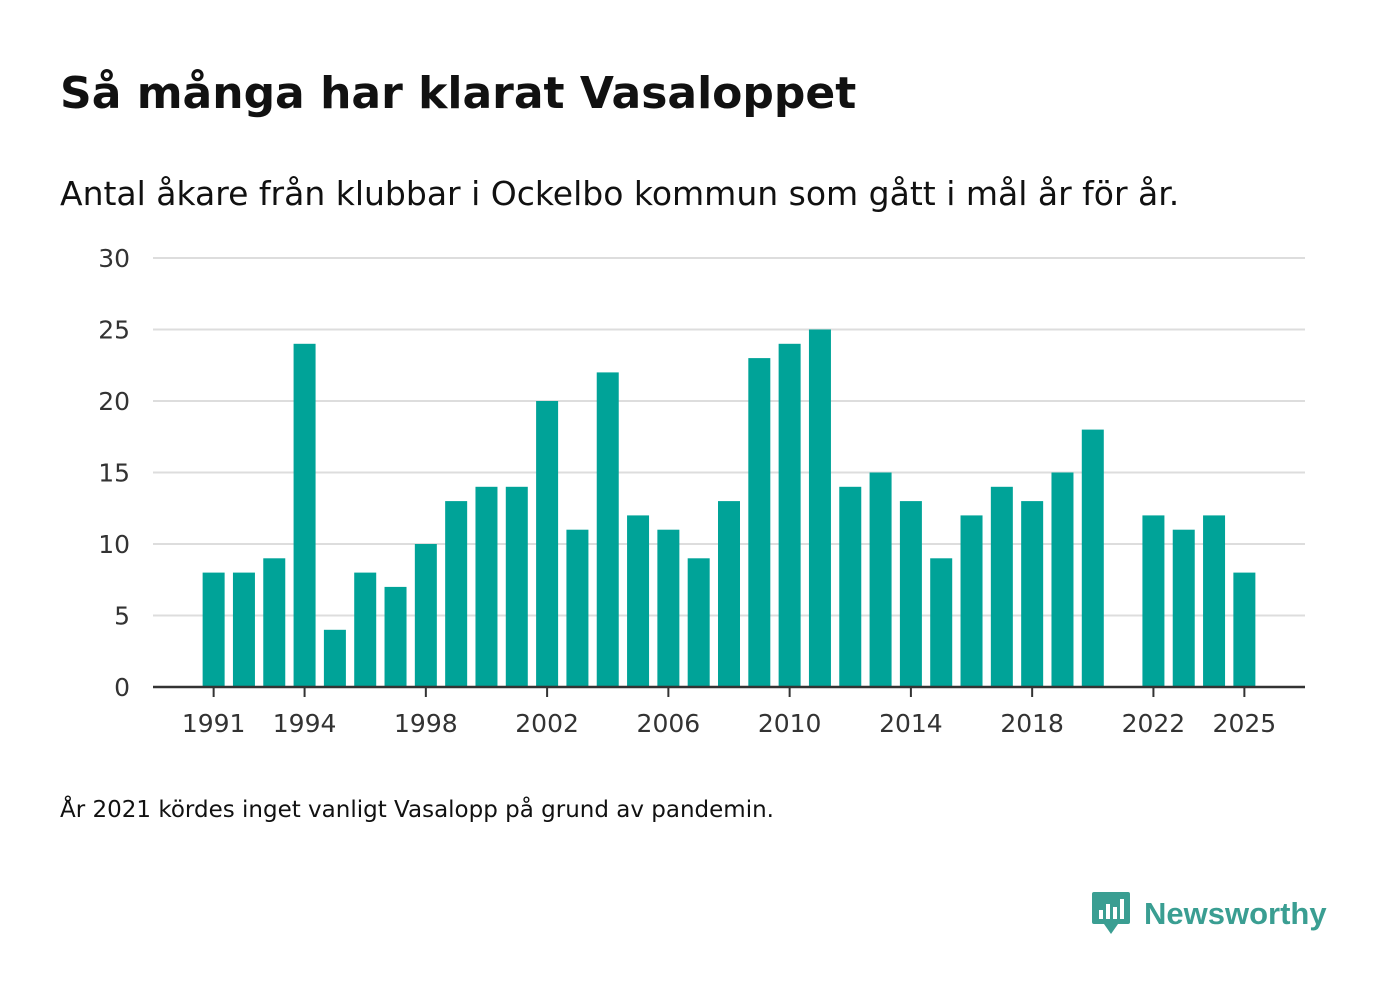 The width and height of the screenshot is (1400, 1000). I want to click on bar-2010, so click(789, 515).